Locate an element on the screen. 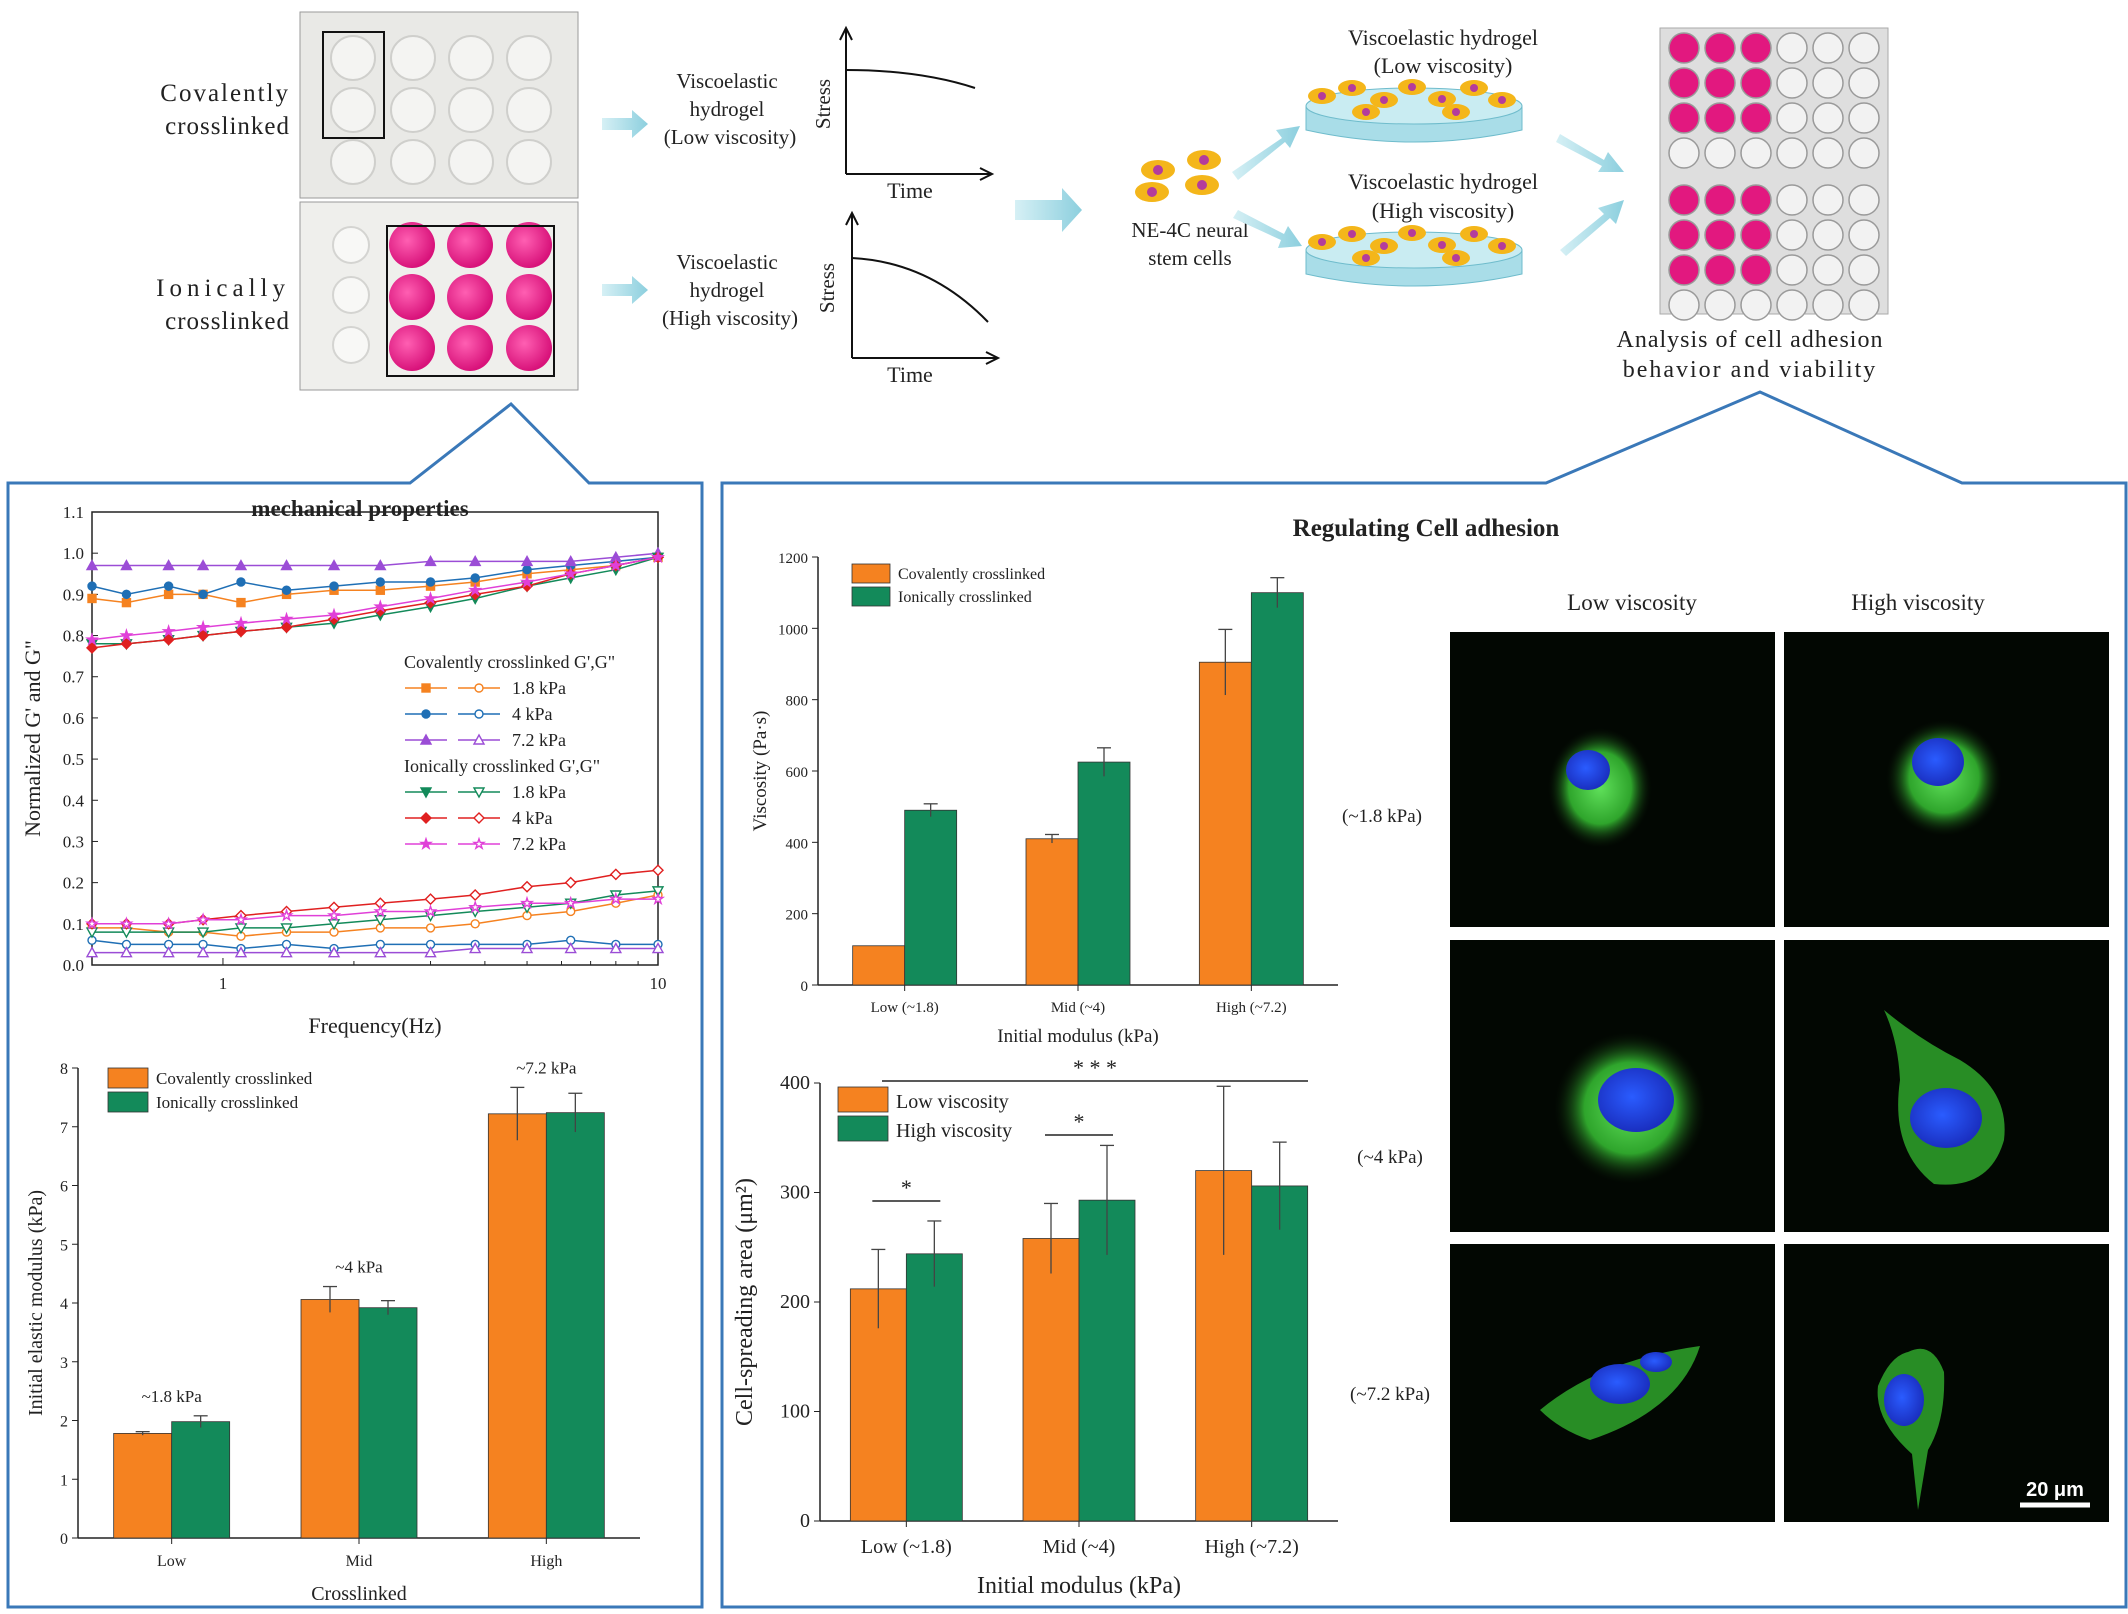 The height and width of the screenshot is (1614, 2128). x-tick-label: 1 is located at coordinates (223, 983).